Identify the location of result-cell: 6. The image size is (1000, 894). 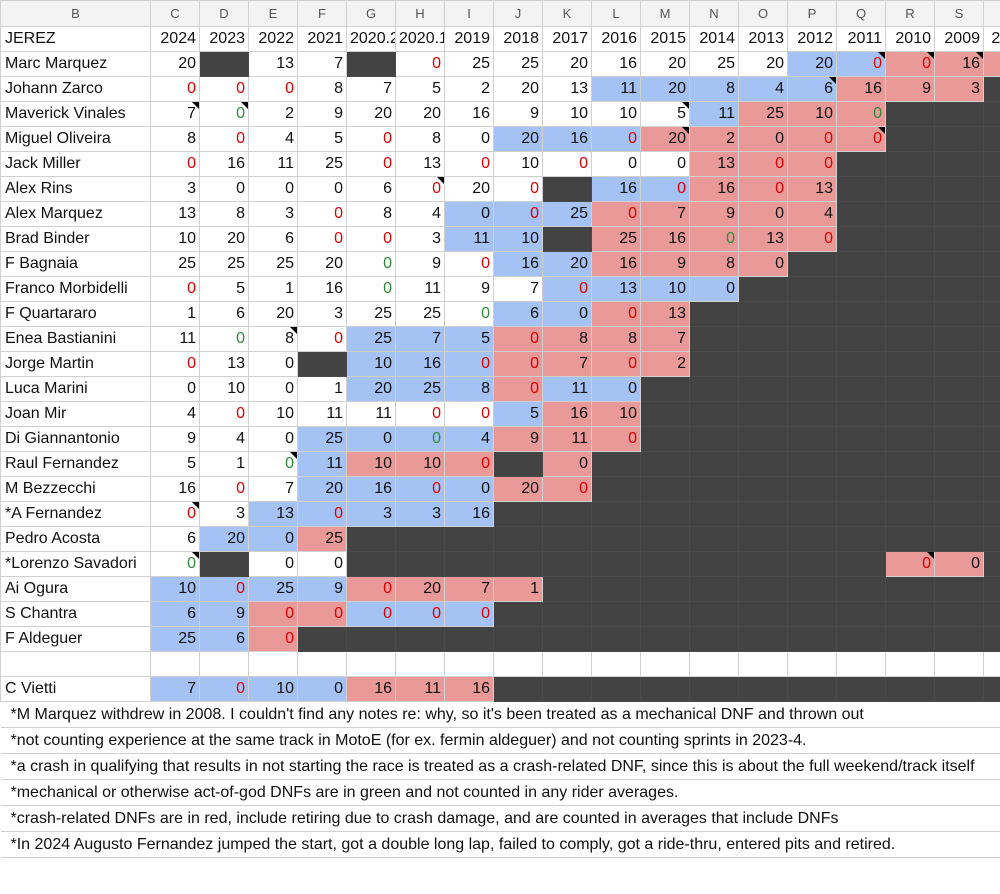
(175, 614).